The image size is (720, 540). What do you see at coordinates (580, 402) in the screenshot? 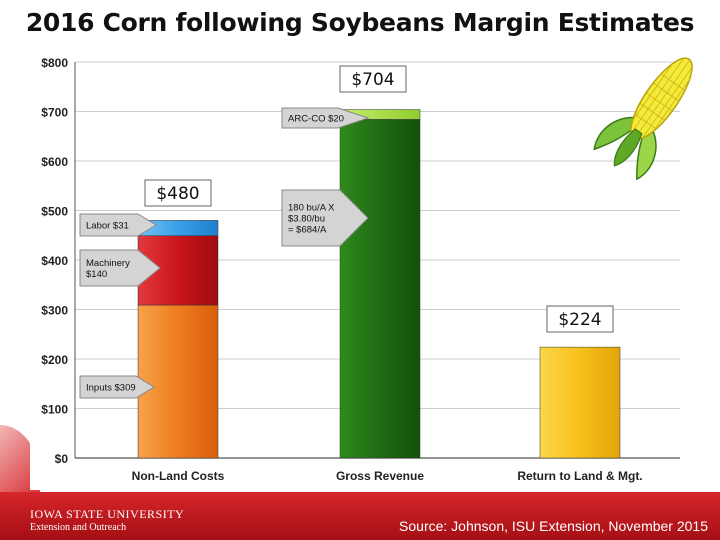
I see `bar-segment-return` at bounding box center [580, 402].